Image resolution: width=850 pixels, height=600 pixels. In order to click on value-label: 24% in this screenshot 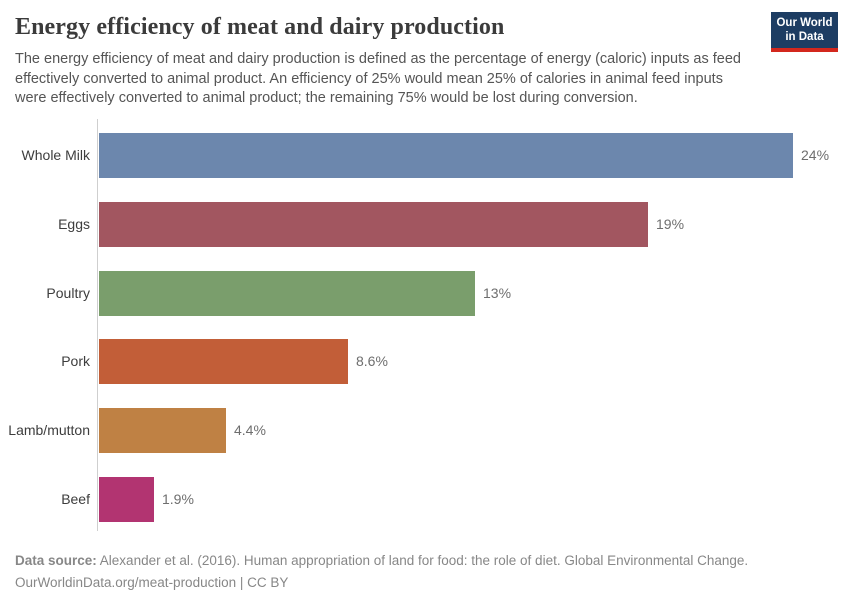, I will do `click(815, 155)`.